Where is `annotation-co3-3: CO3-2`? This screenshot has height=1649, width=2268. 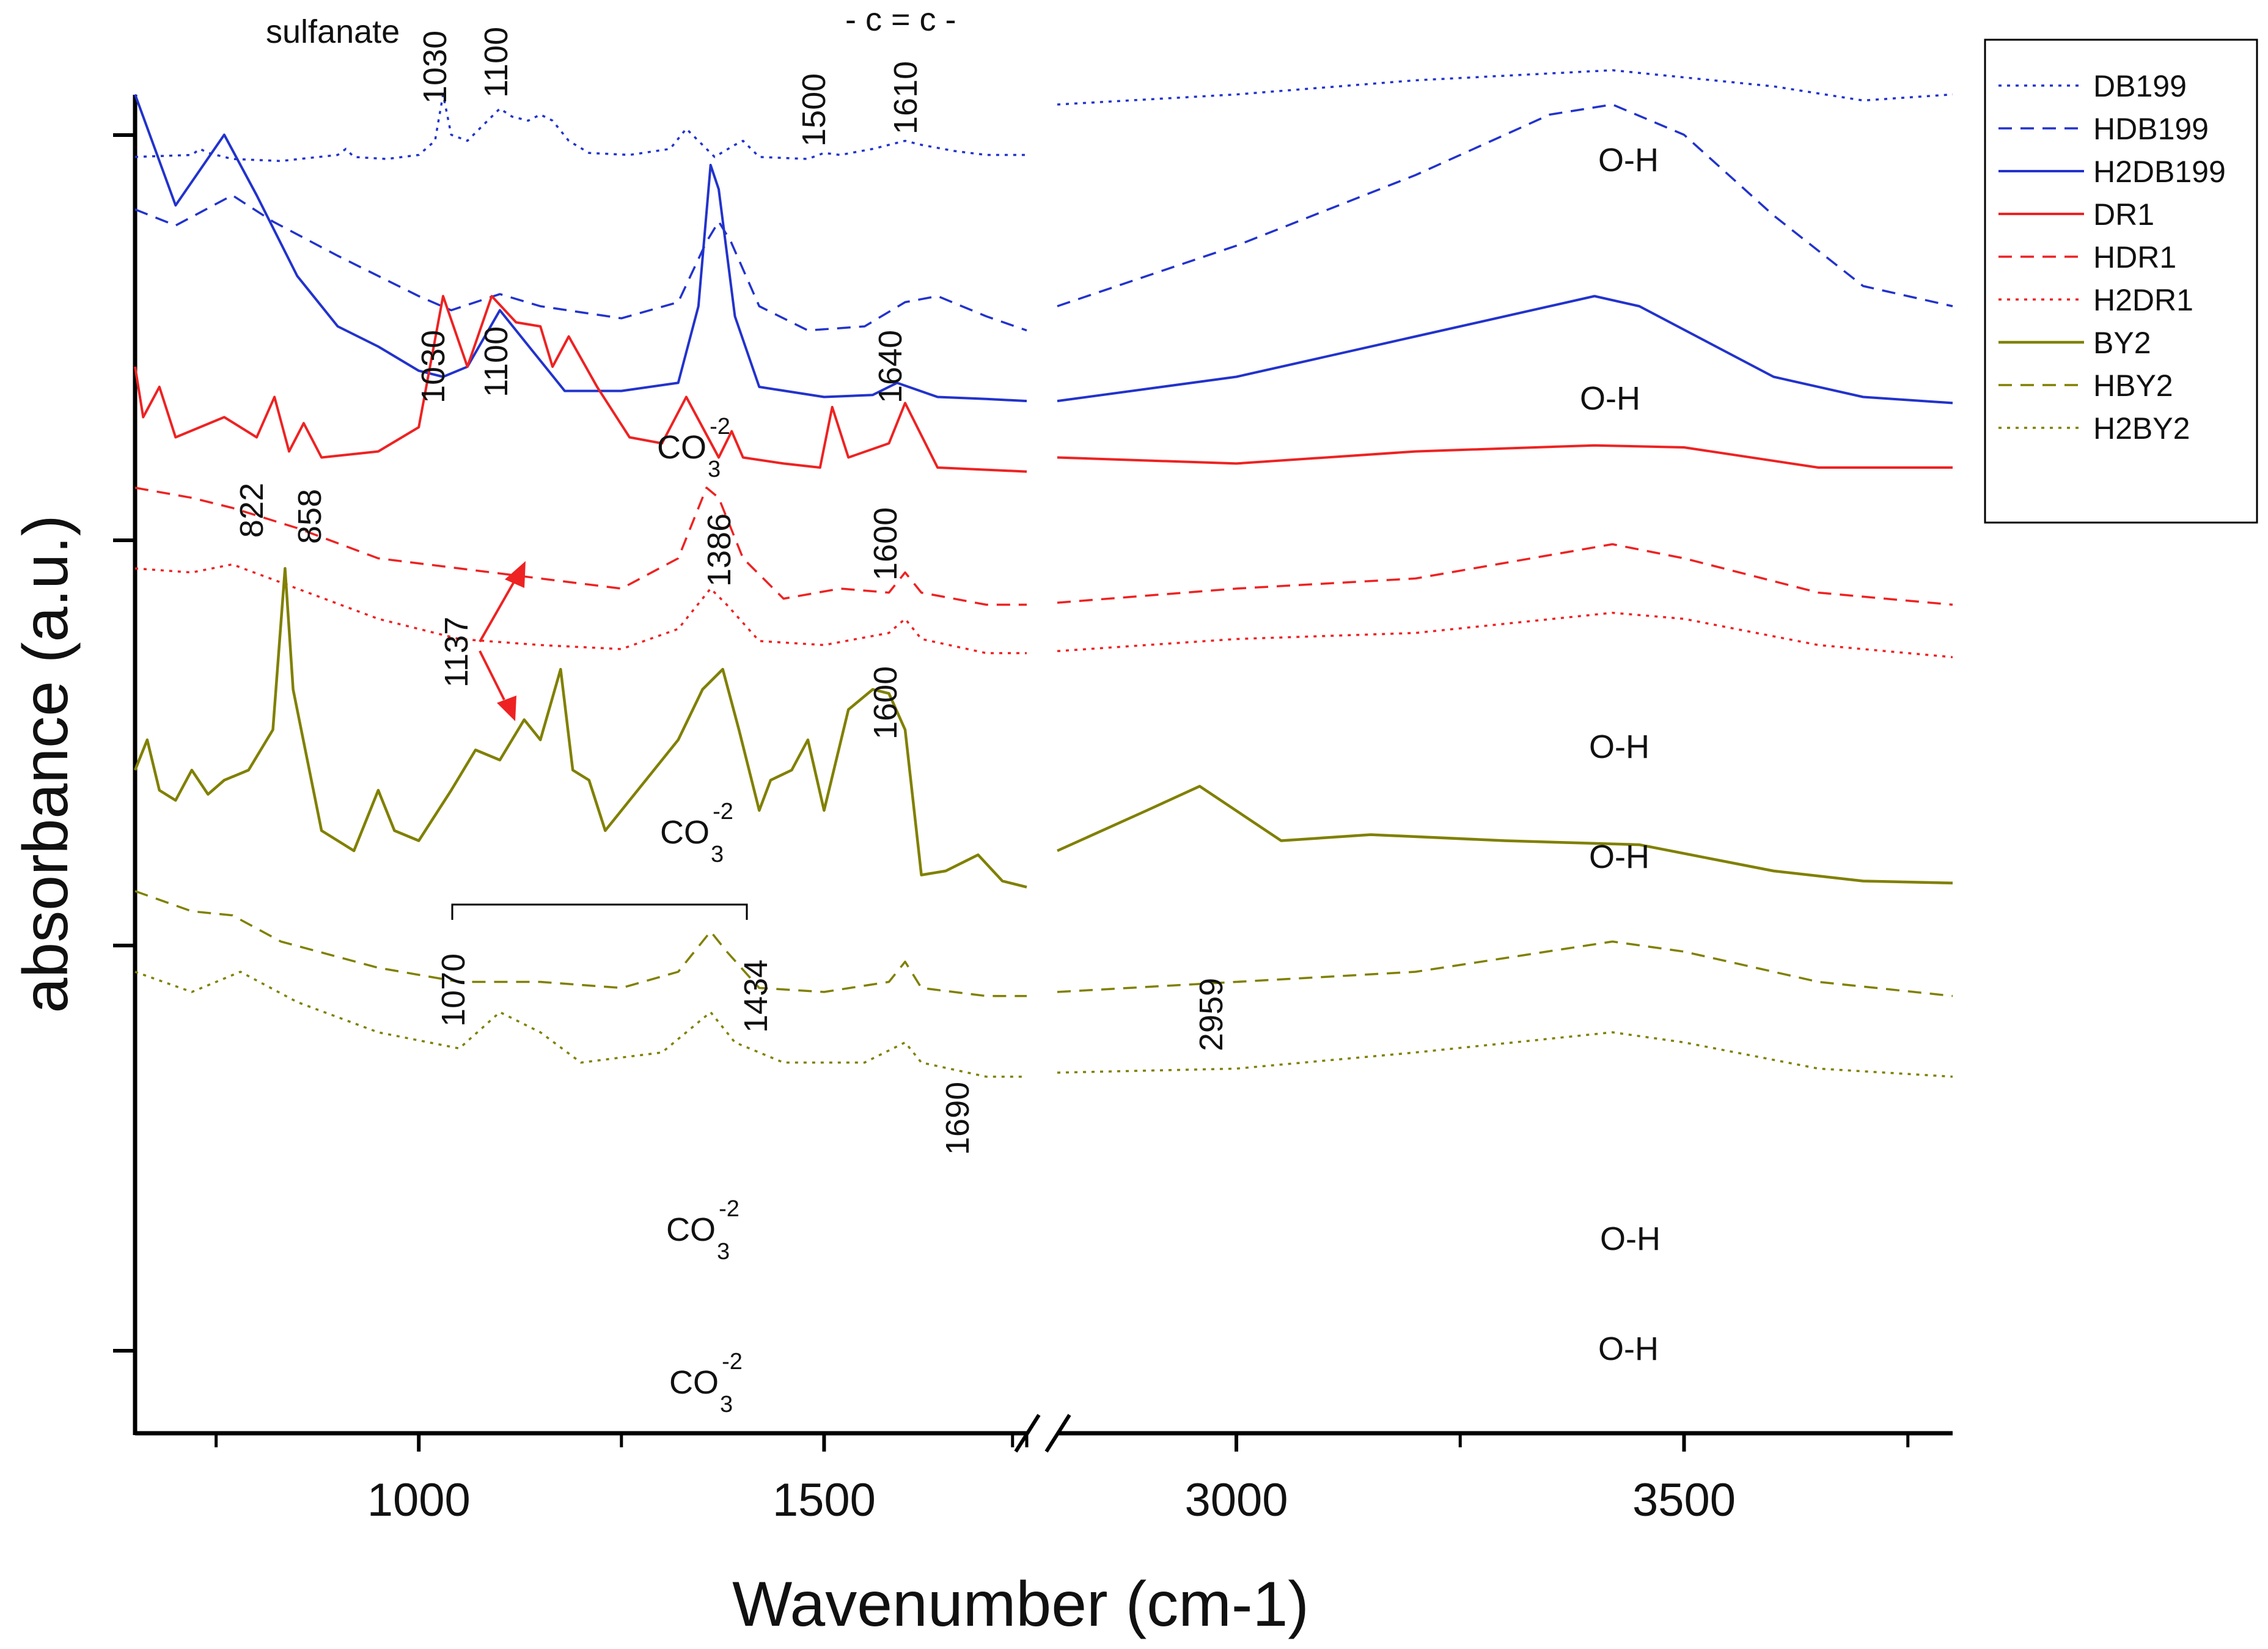
annotation-co3-3: CO3-2 is located at coordinates (703, 1230).